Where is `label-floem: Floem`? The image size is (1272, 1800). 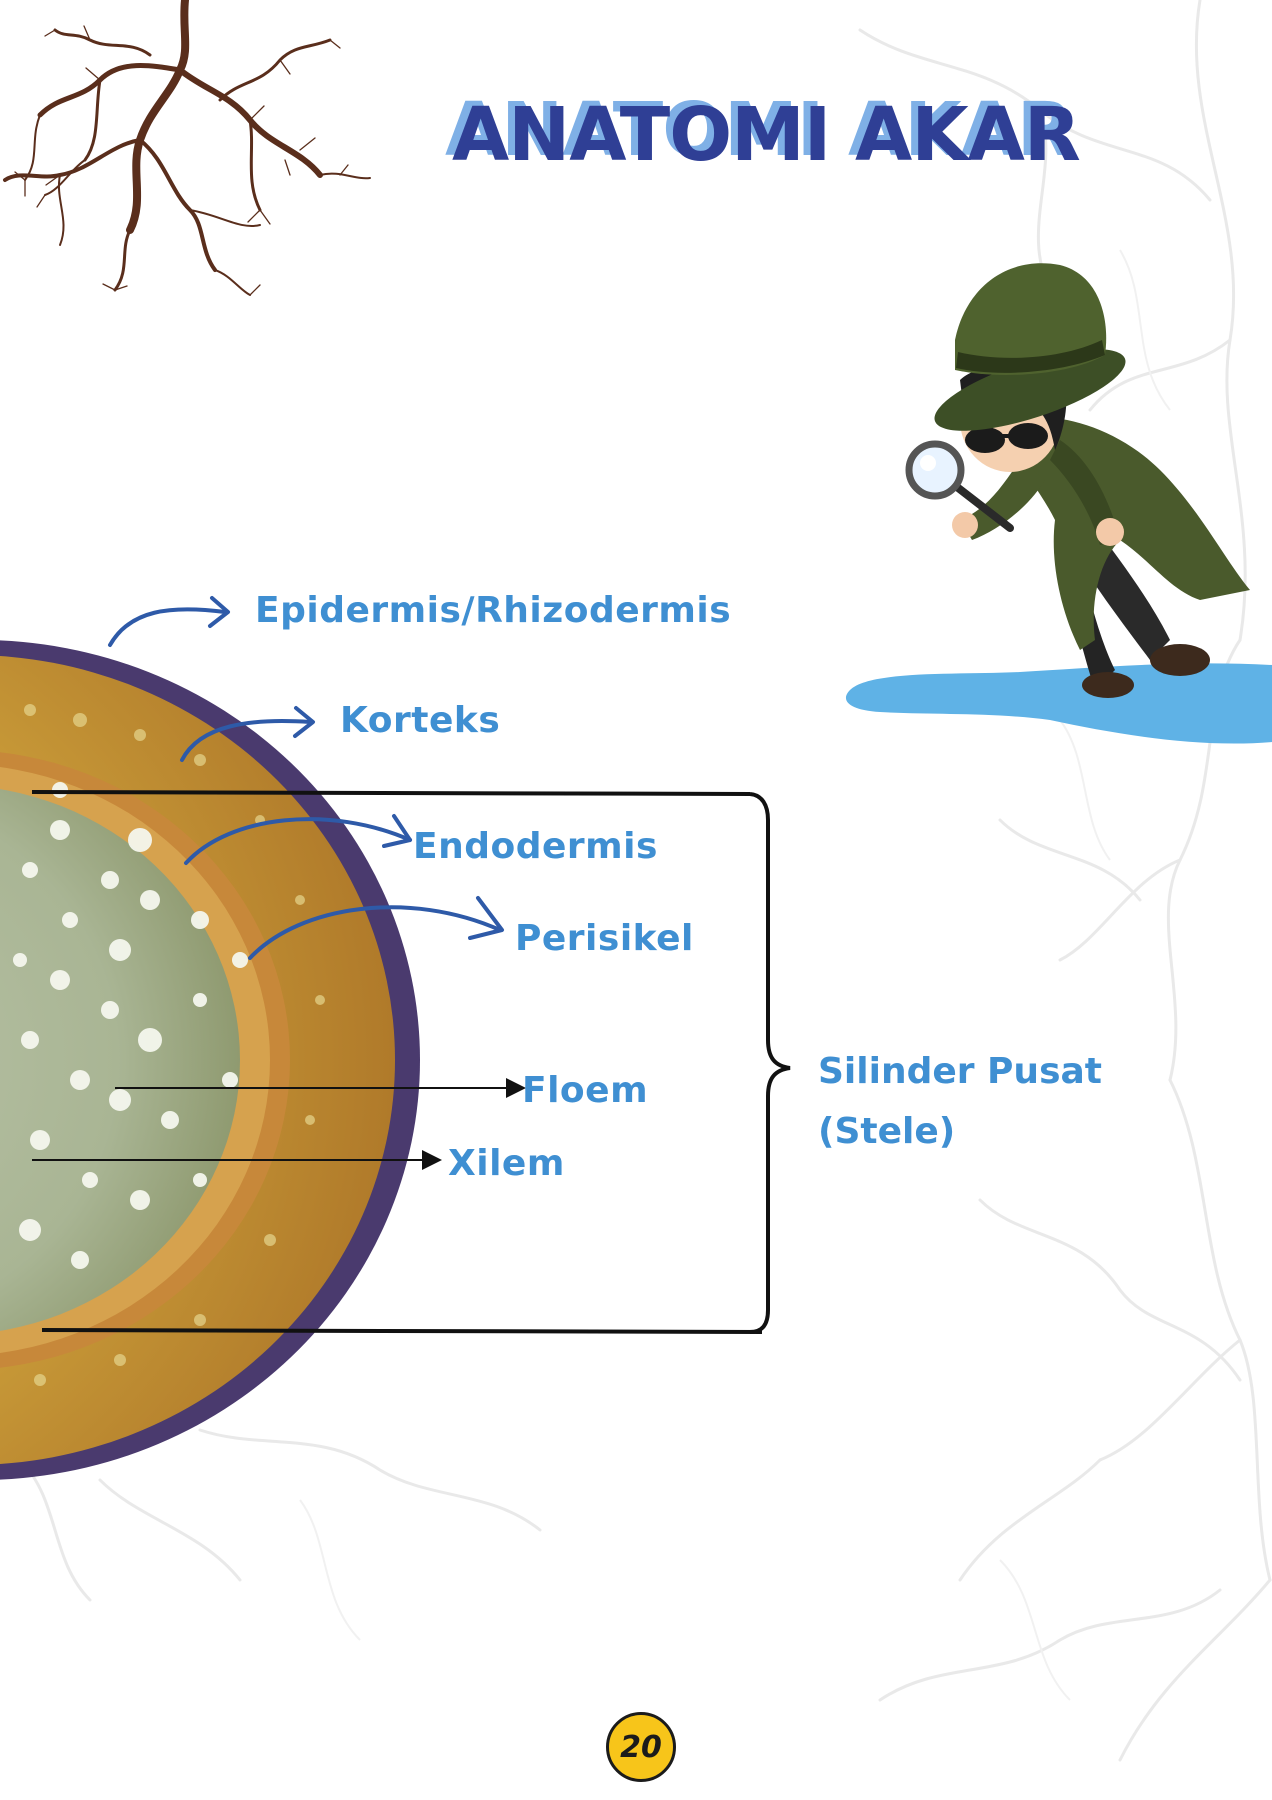 label-floem: Floem is located at coordinates (585, 1090).